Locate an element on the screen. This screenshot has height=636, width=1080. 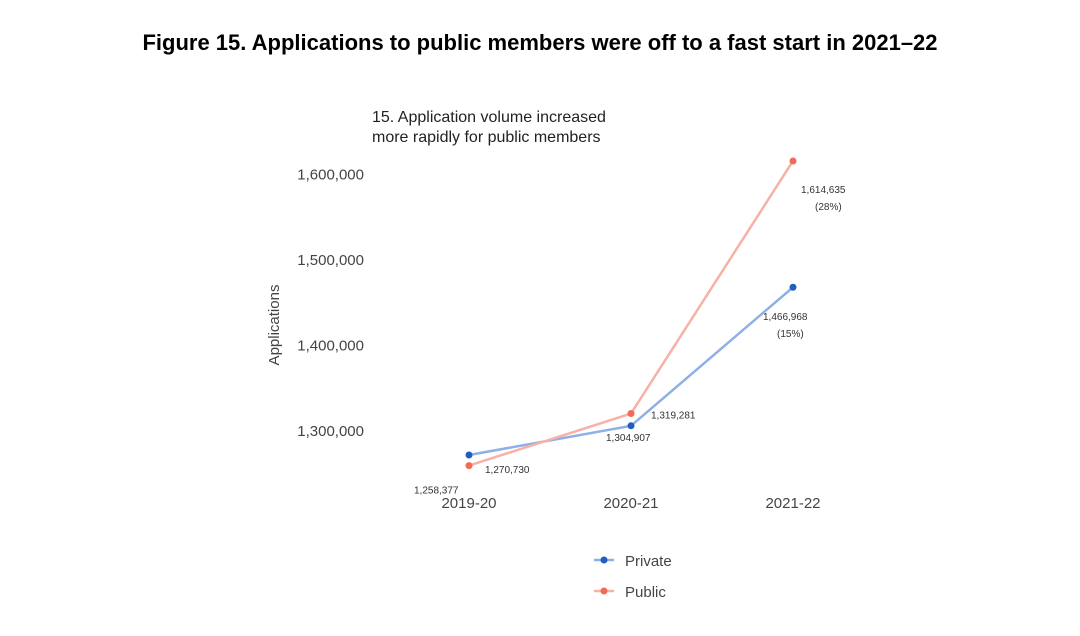
y-axis-label: Applications is located at coordinates (274, 325).